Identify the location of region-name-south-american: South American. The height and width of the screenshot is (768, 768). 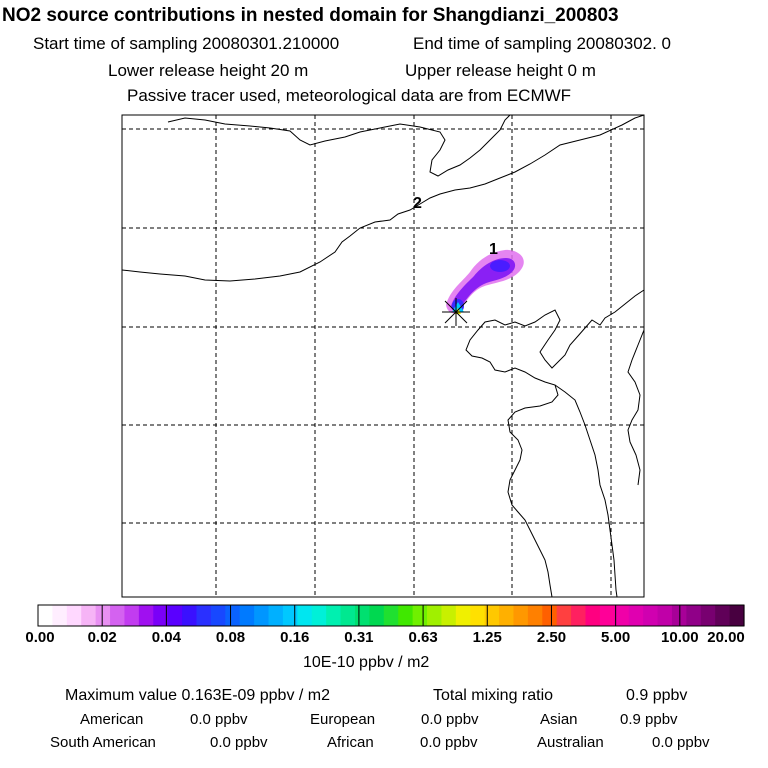
(103, 742).